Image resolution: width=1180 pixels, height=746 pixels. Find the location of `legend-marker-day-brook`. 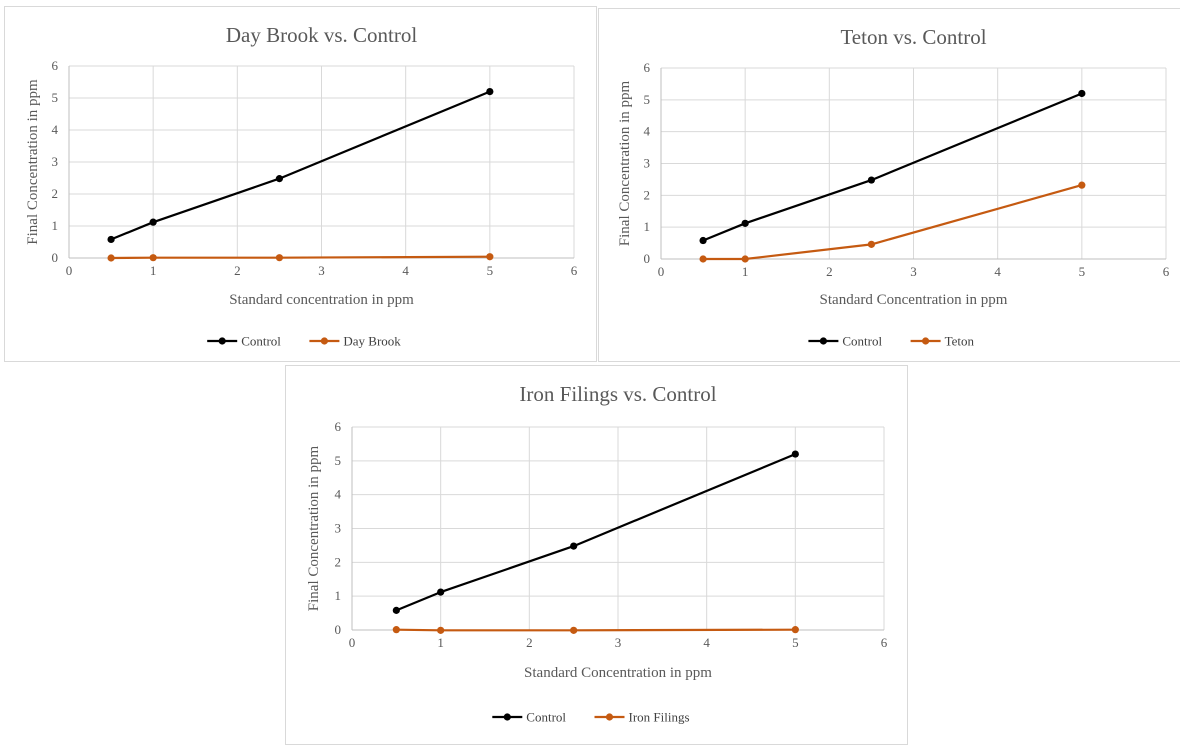

legend-marker-day-brook is located at coordinates (324, 341).